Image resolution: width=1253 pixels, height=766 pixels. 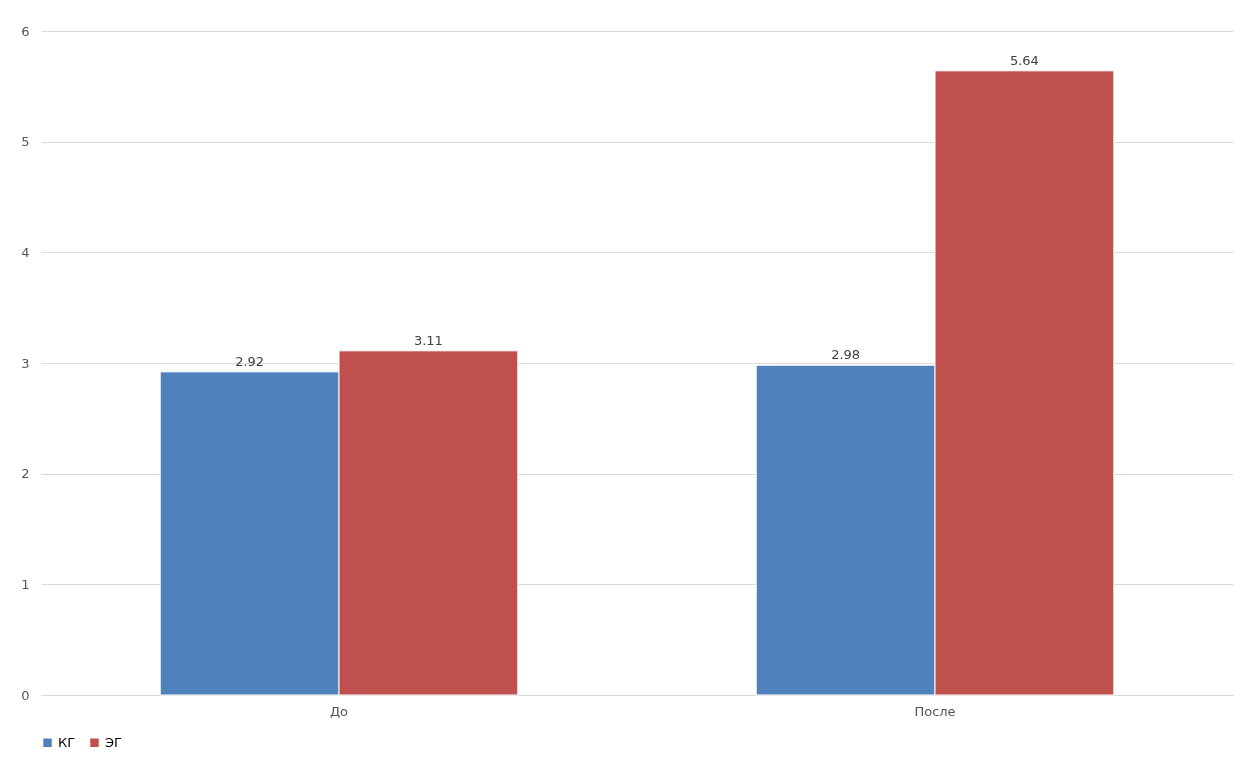 I want to click on legend-label: КГ, so click(x=67, y=742).